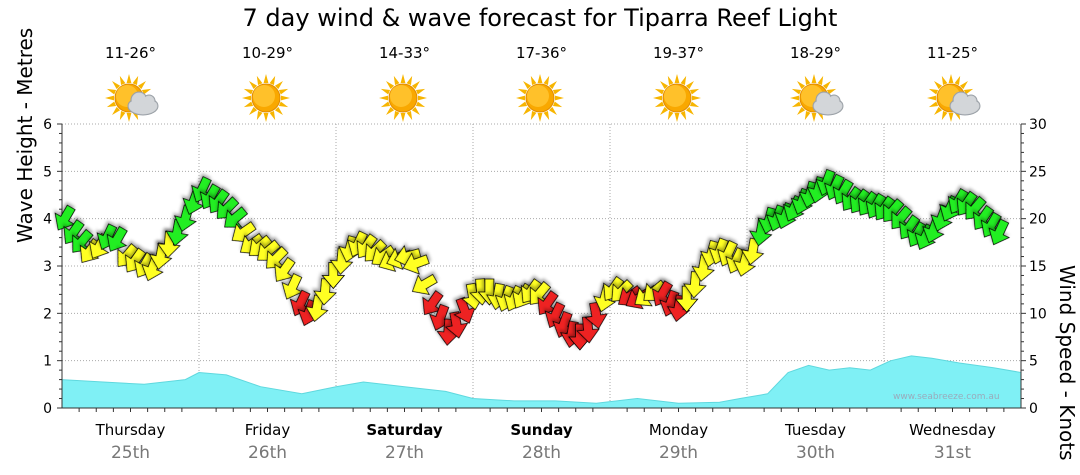 Image resolution: width=1080 pixels, height=475 pixels. I want to click on y-right-tick-label: 5, so click(1033, 362).